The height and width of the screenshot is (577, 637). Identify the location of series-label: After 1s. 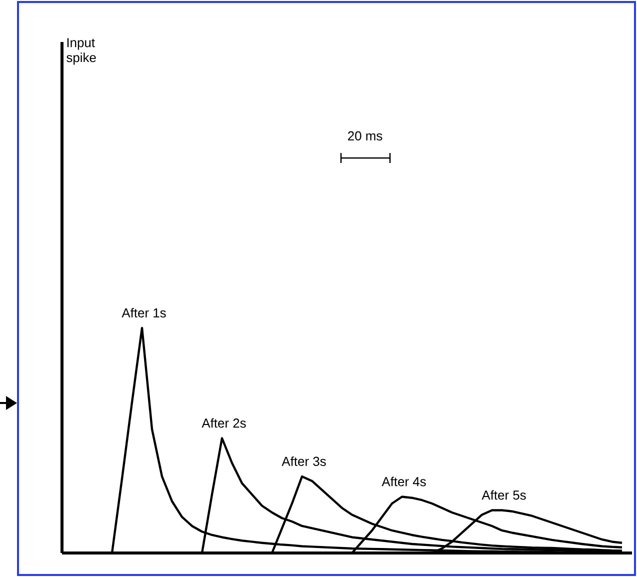
(144, 313).